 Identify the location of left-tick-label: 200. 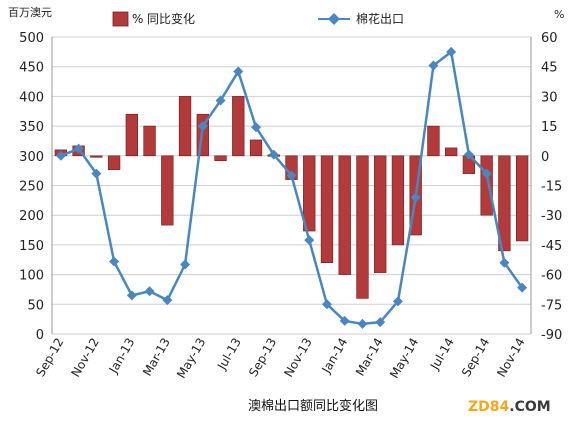
(31, 216).